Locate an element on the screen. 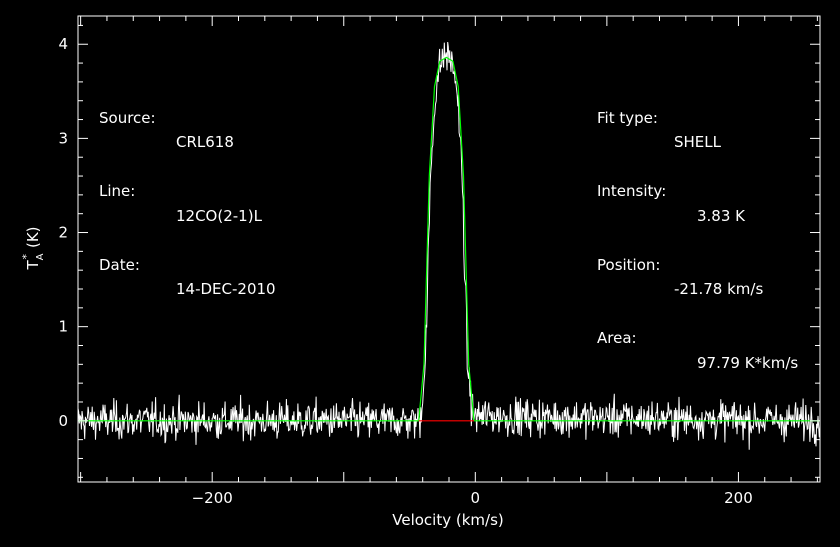 Image resolution: width=840 pixels, height=547 pixels. svg-text: TA*(K) is located at coordinates (33, 248).